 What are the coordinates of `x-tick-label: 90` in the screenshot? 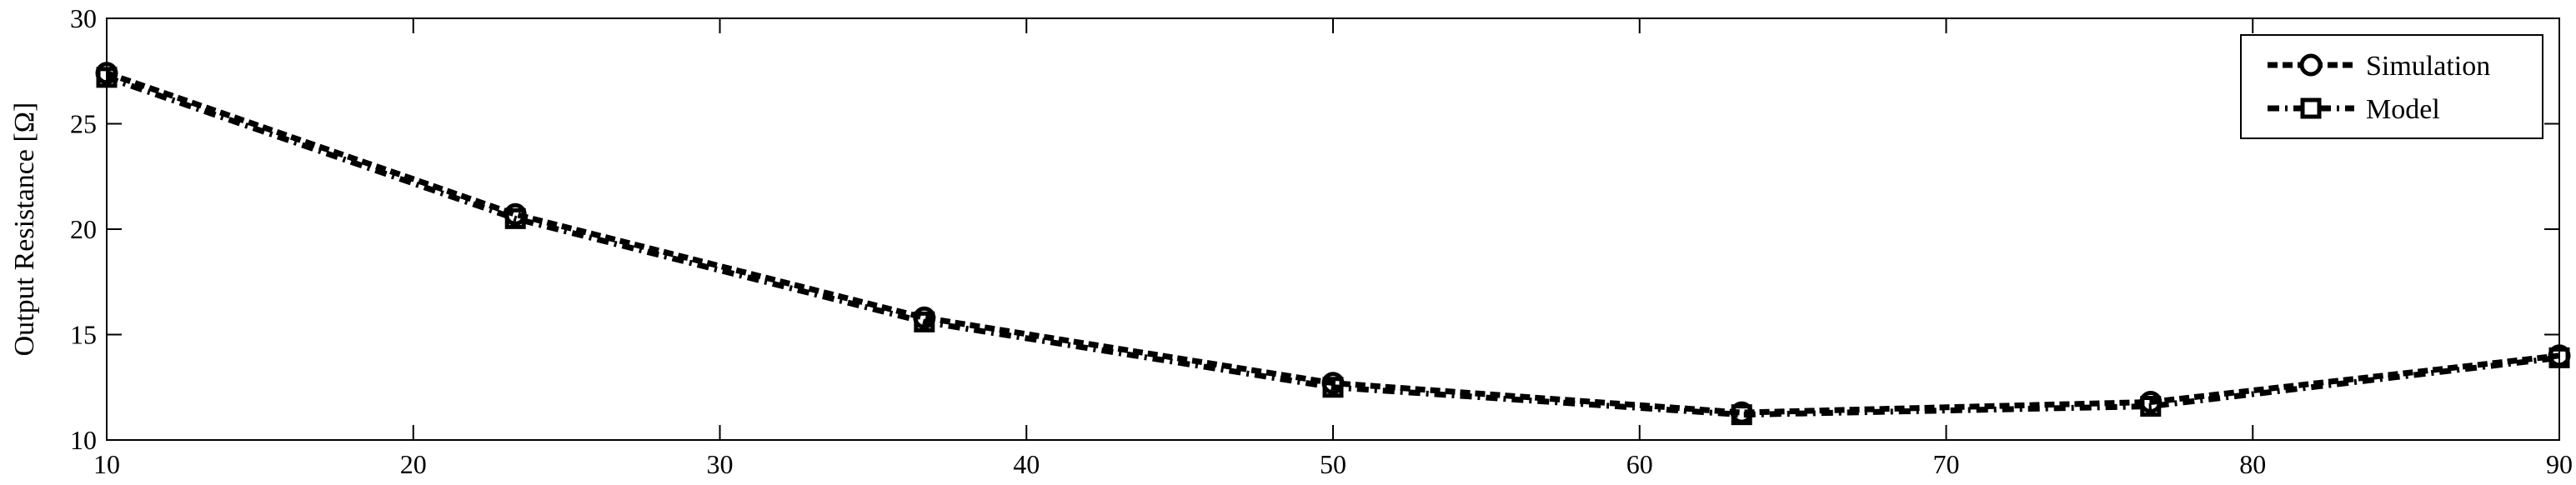 It's located at (2559, 464).